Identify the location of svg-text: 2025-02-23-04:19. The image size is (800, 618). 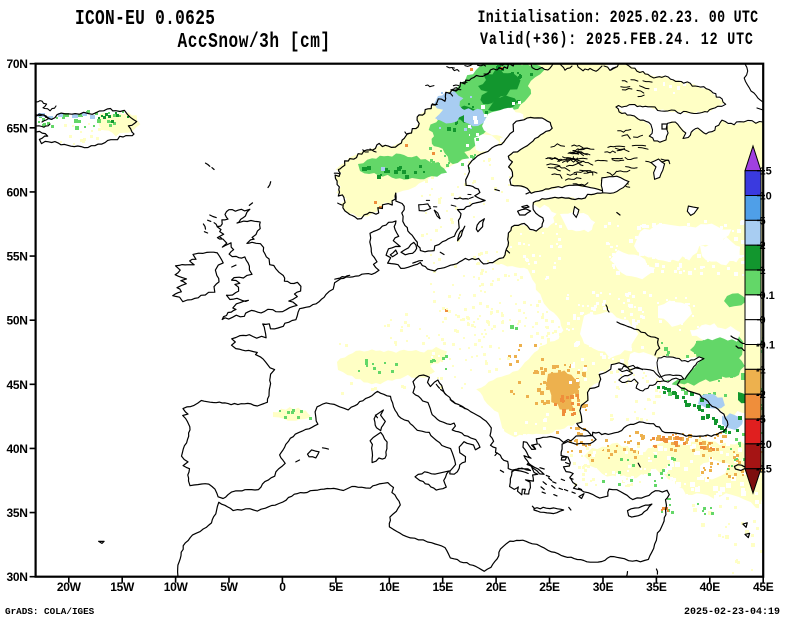
(732, 612).